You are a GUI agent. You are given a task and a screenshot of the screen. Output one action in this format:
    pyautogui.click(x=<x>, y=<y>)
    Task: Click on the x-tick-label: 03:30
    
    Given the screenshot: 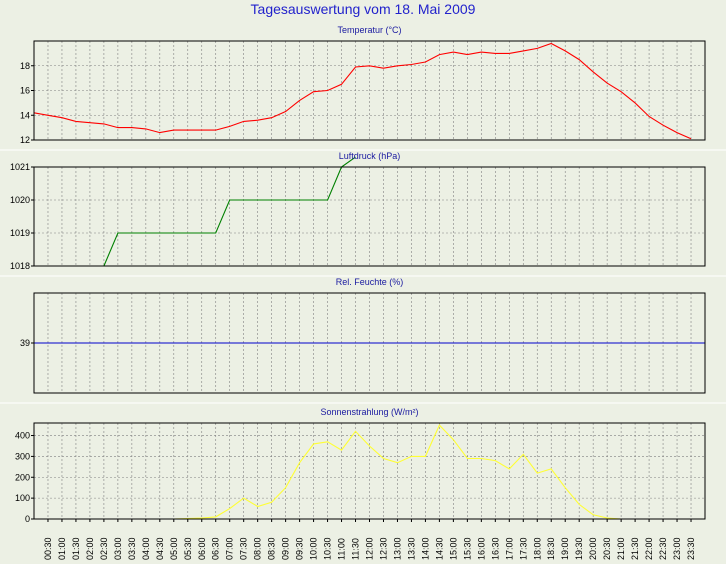 What is the action you would take?
    pyautogui.click(x=132, y=548)
    